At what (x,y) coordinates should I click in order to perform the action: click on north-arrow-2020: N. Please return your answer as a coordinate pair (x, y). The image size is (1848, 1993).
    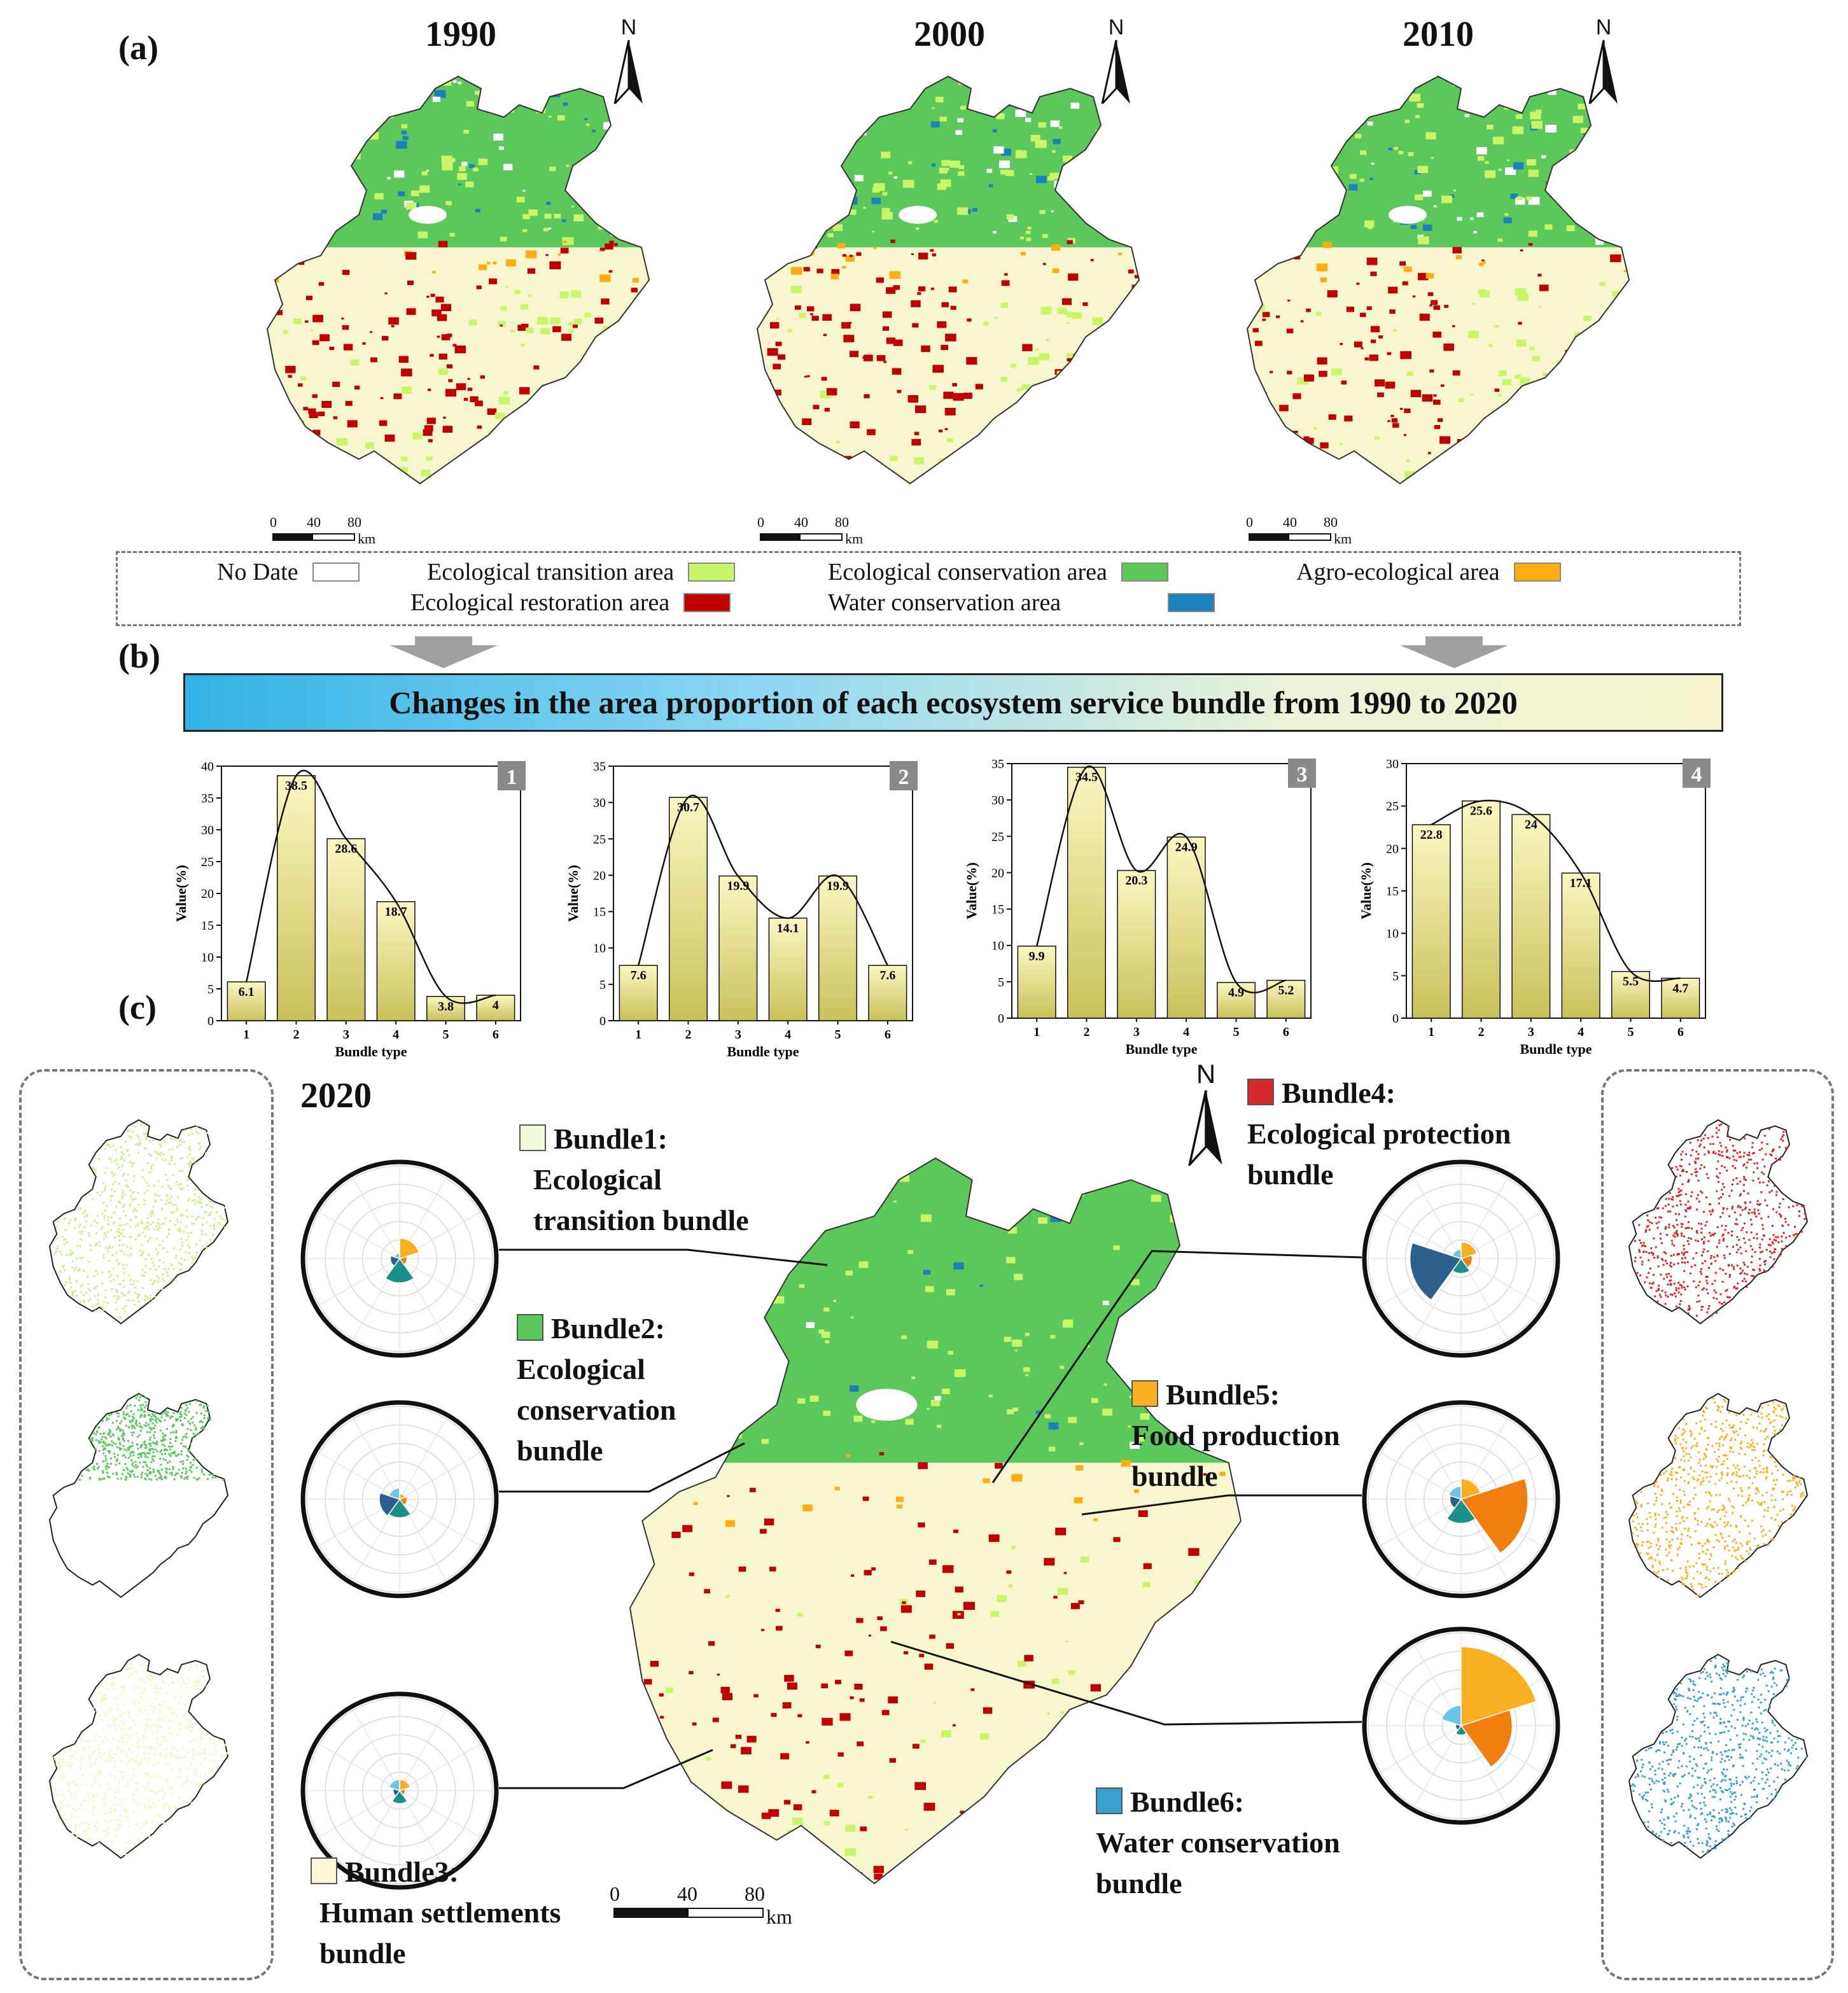
    Looking at the image, I should click on (1206, 1114).